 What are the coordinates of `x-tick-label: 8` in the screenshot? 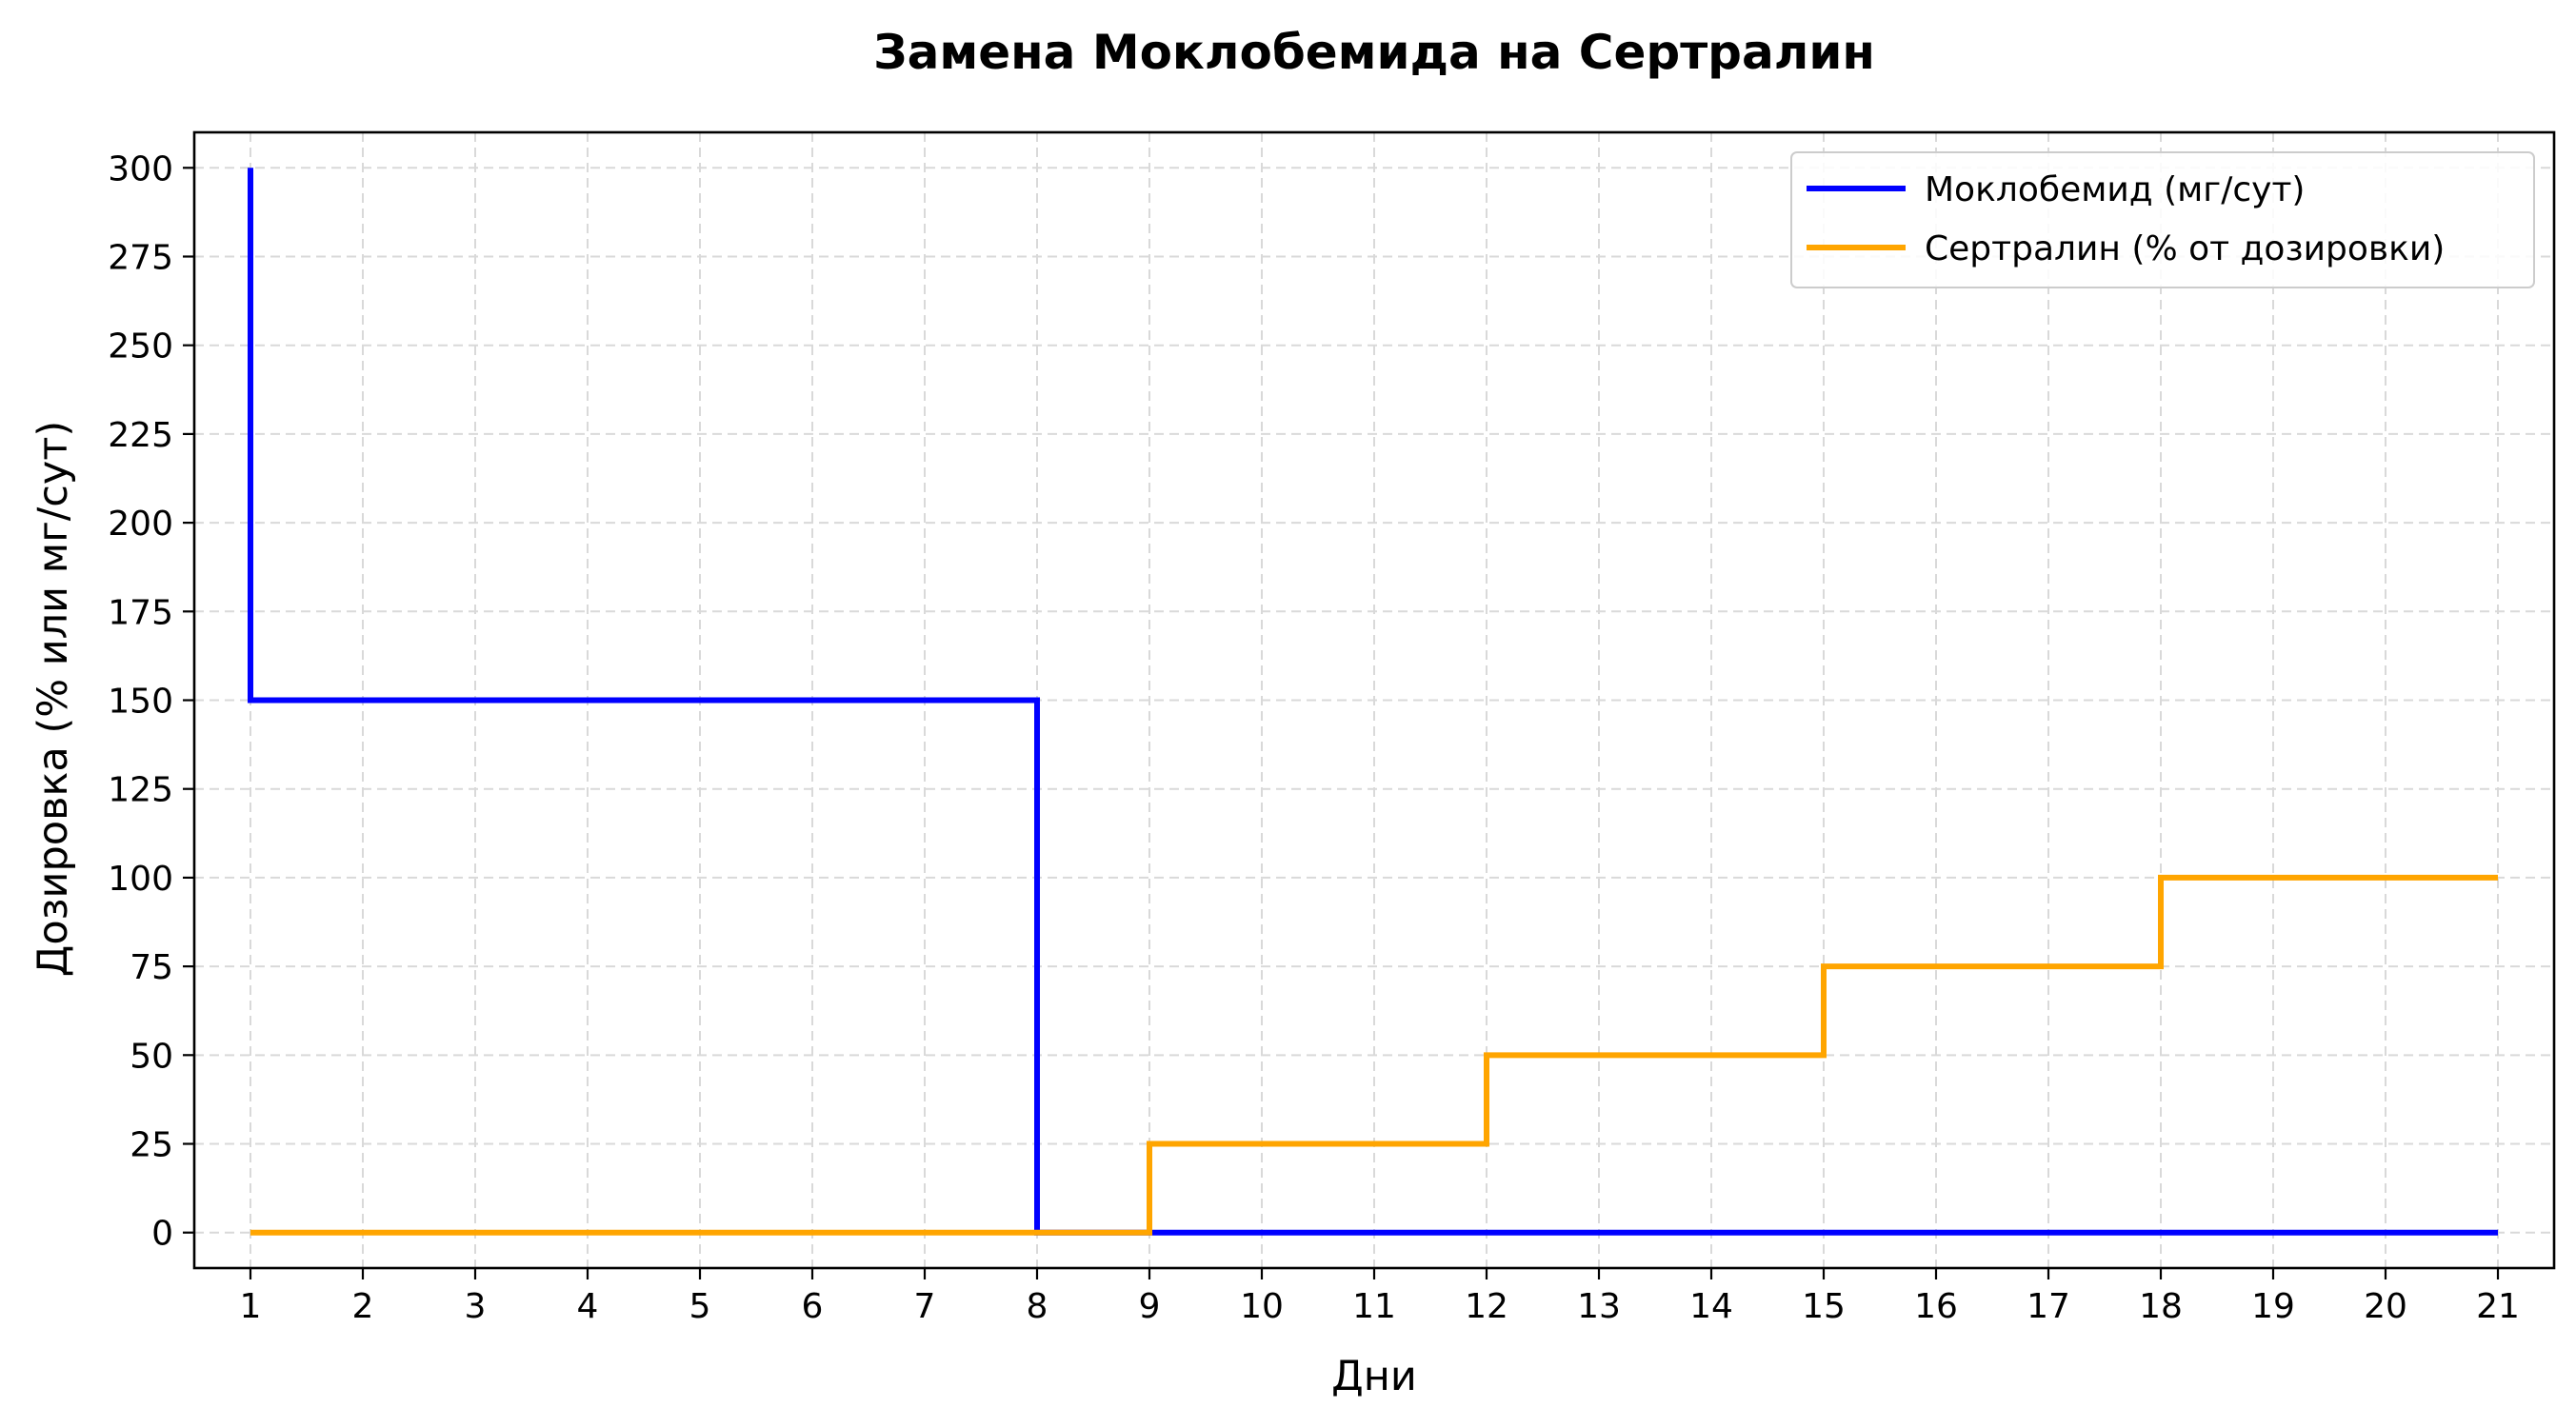 It's located at (1037, 1306).